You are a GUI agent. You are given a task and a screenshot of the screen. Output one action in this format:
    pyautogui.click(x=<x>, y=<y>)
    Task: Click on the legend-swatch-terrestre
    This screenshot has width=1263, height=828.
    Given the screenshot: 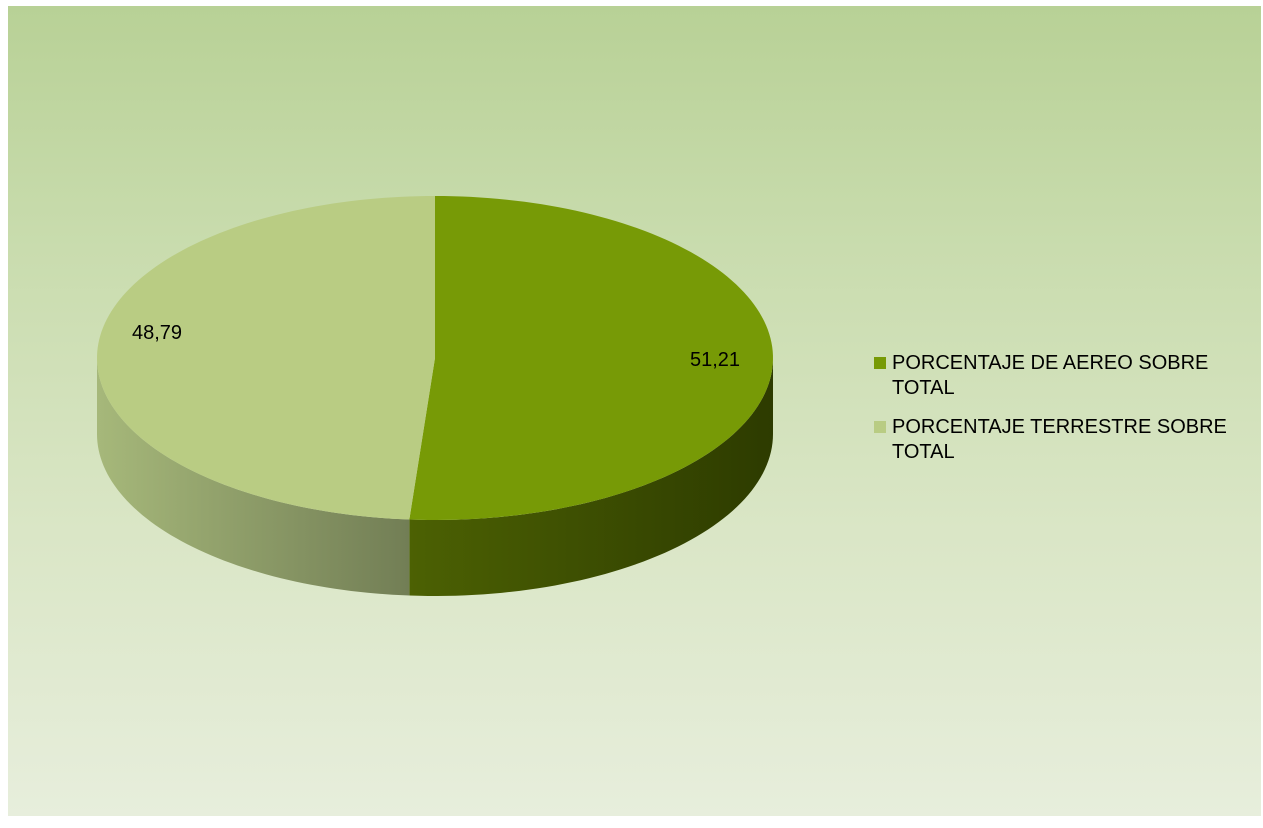 What is the action you would take?
    pyautogui.click(x=880, y=427)
    